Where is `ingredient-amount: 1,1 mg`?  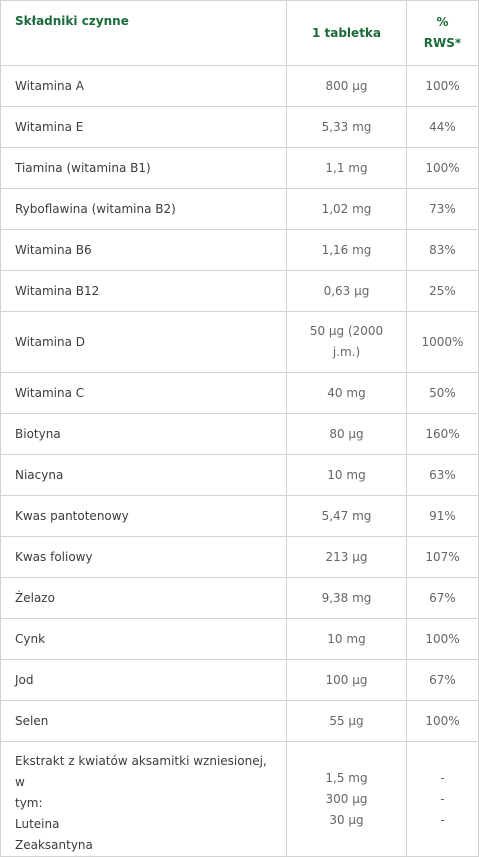 ingredient-amount: 1,1 mg is located at coordinates (347, 168).